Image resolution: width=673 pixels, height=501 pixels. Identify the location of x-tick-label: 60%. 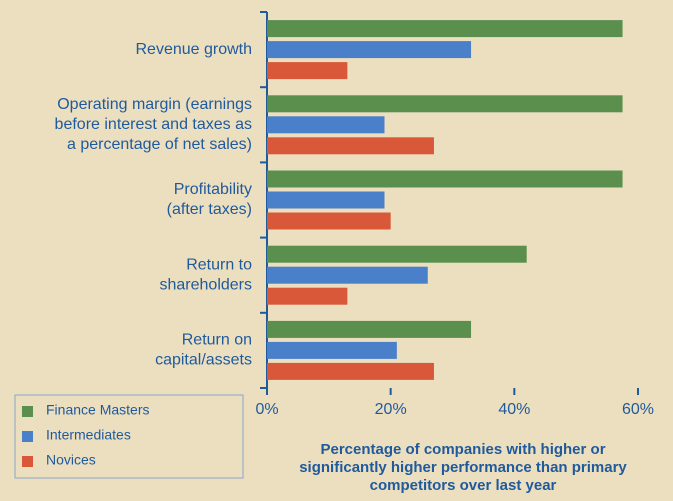
(638, 409).